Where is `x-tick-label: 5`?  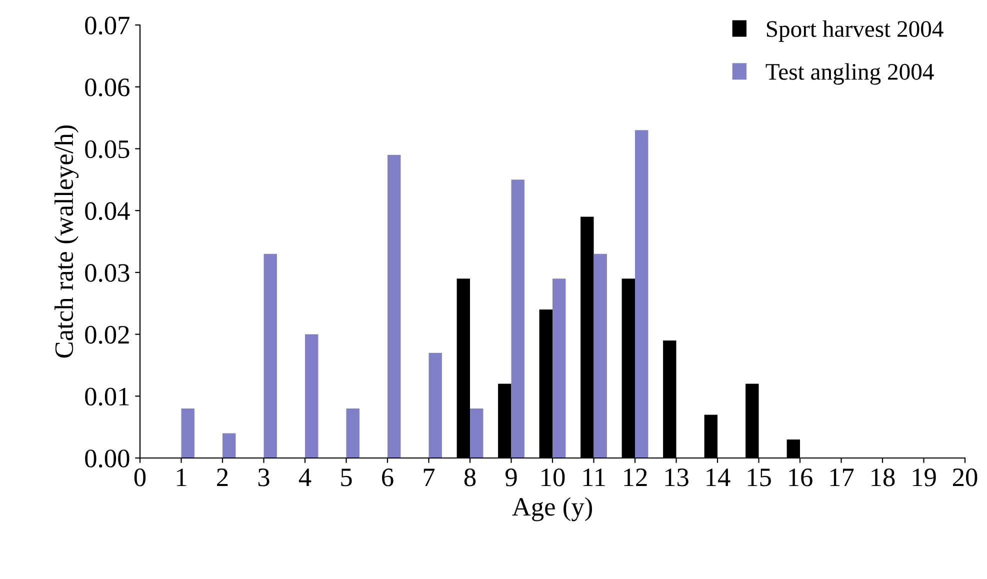 x-tick-label: 5 is located at coordinates (346, 477).